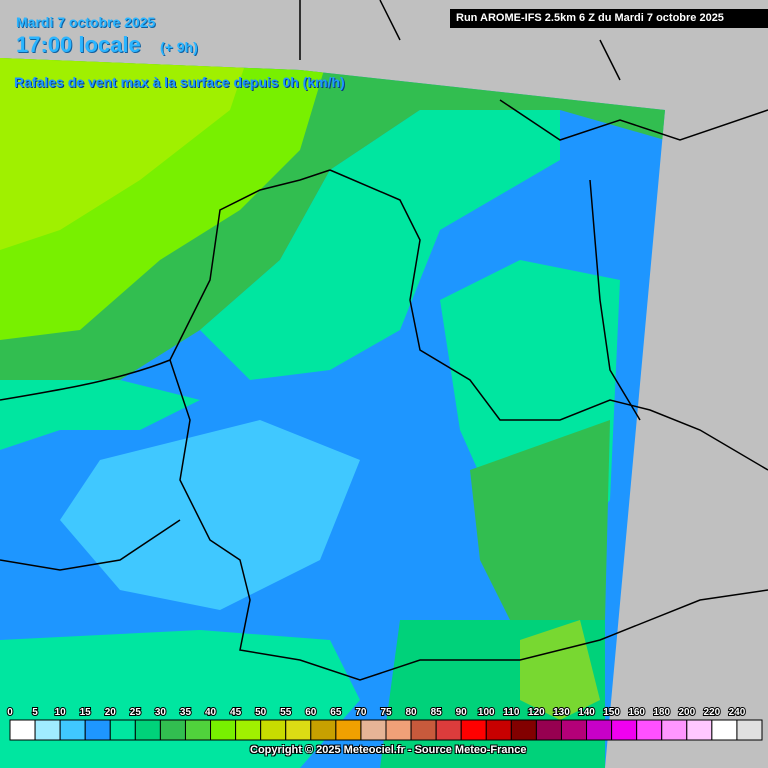 Image resolution: width=768 pixels, height=768 pixels. What do you see at coordinates (586, 712) in the screenshot?
I see `legend-label: 140` at bounding box center [586, 712].